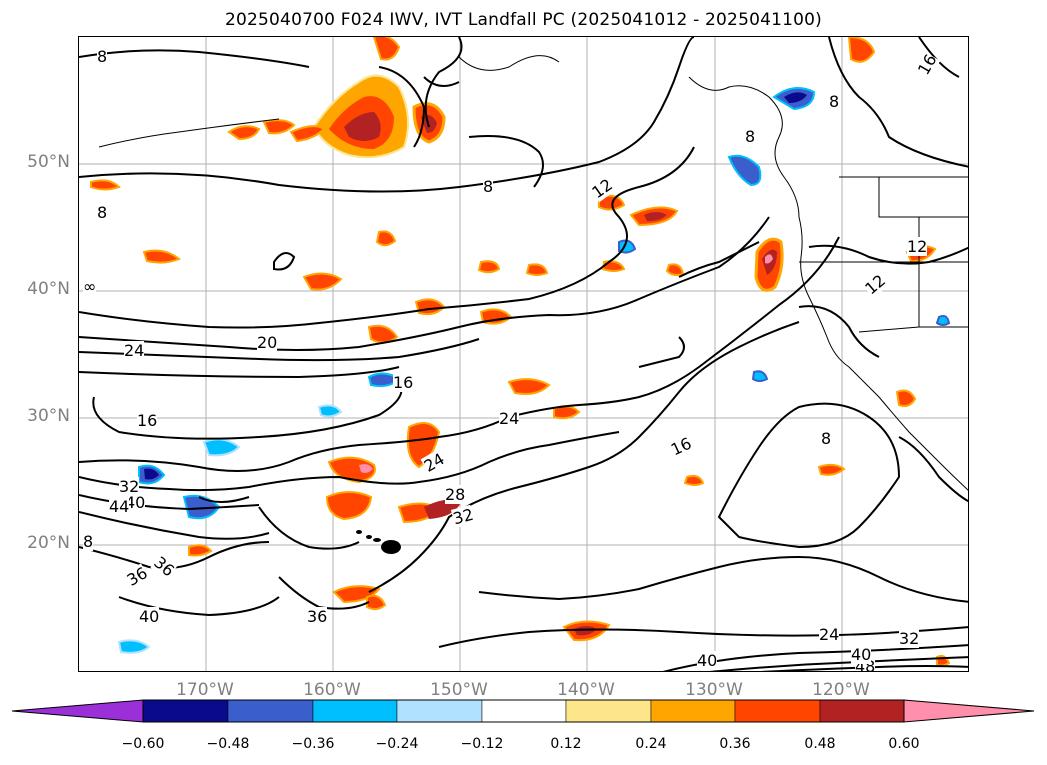 This screenshot has height=765, width=1047. What do you see at coordinates (48, 162) in the screenshot?
I see `lat-label-50n: 50°N` at bounding box center [48, 162].